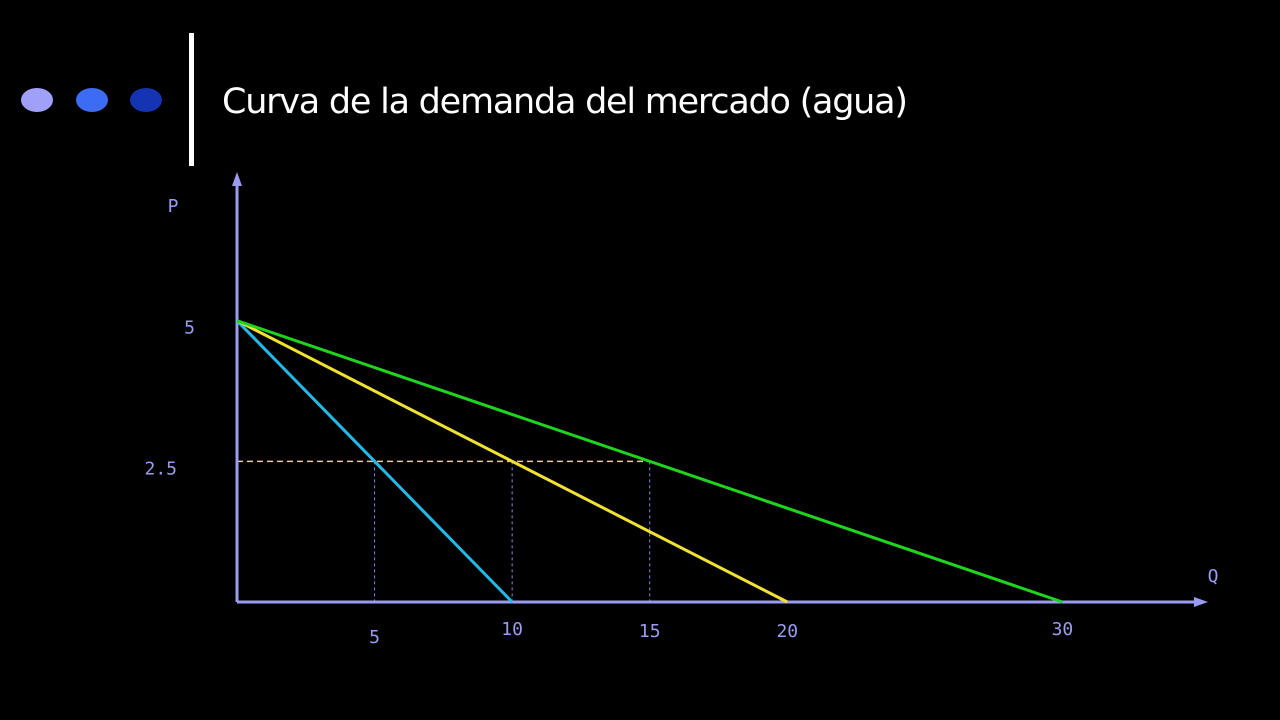 This screenshot has width=1280, height=720. Describe the element at coordinates (650, 631) in the screenshot. I see `x-tick-label: 15` at that location.